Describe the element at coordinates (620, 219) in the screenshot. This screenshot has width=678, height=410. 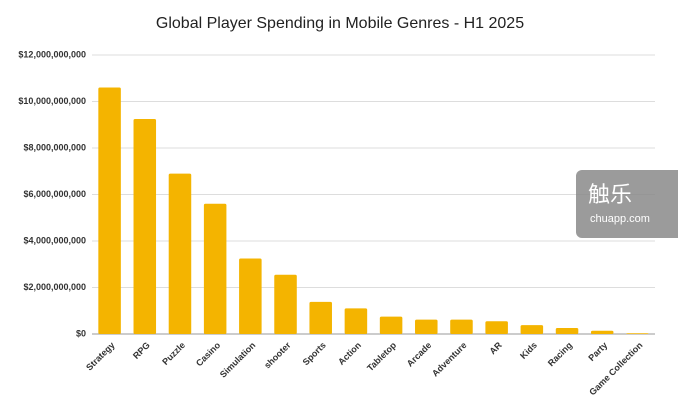
I see `watermark-url: chuapp.com` at that location.